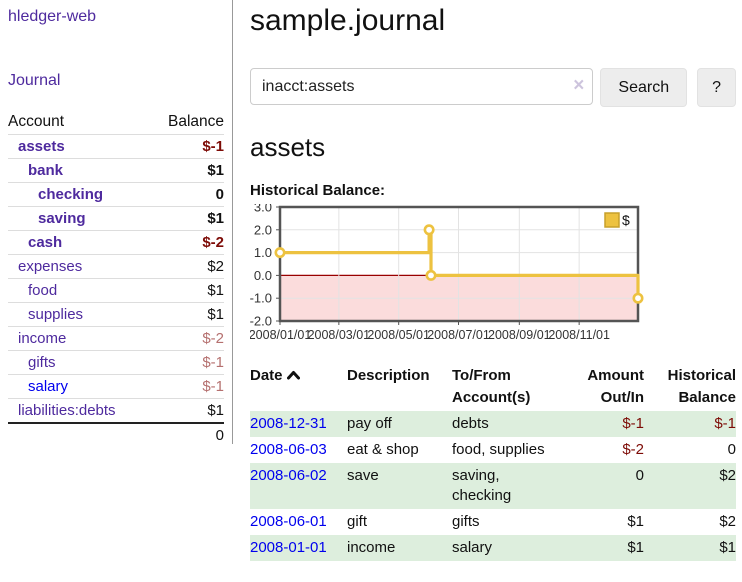  What do you see at coordinates (363, 475) in the screenshot?
I see `transaction-description: save` at bounding box center [363, 475].